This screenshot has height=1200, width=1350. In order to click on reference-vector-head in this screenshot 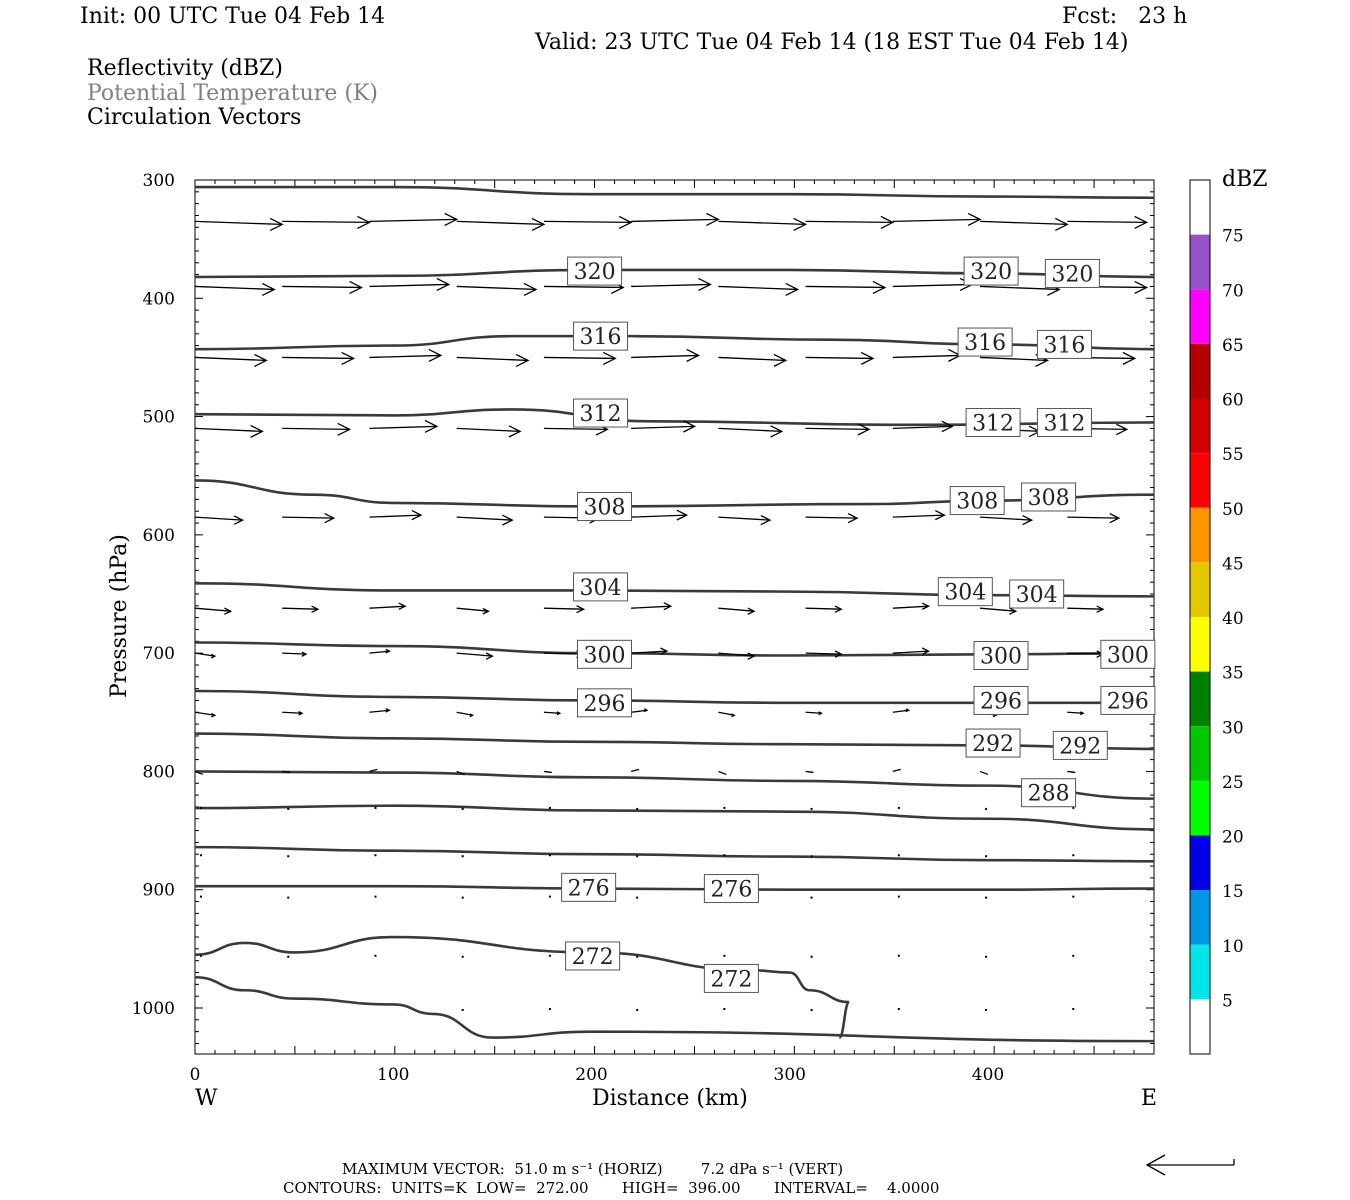, I will do `click(1155, 1165)`.